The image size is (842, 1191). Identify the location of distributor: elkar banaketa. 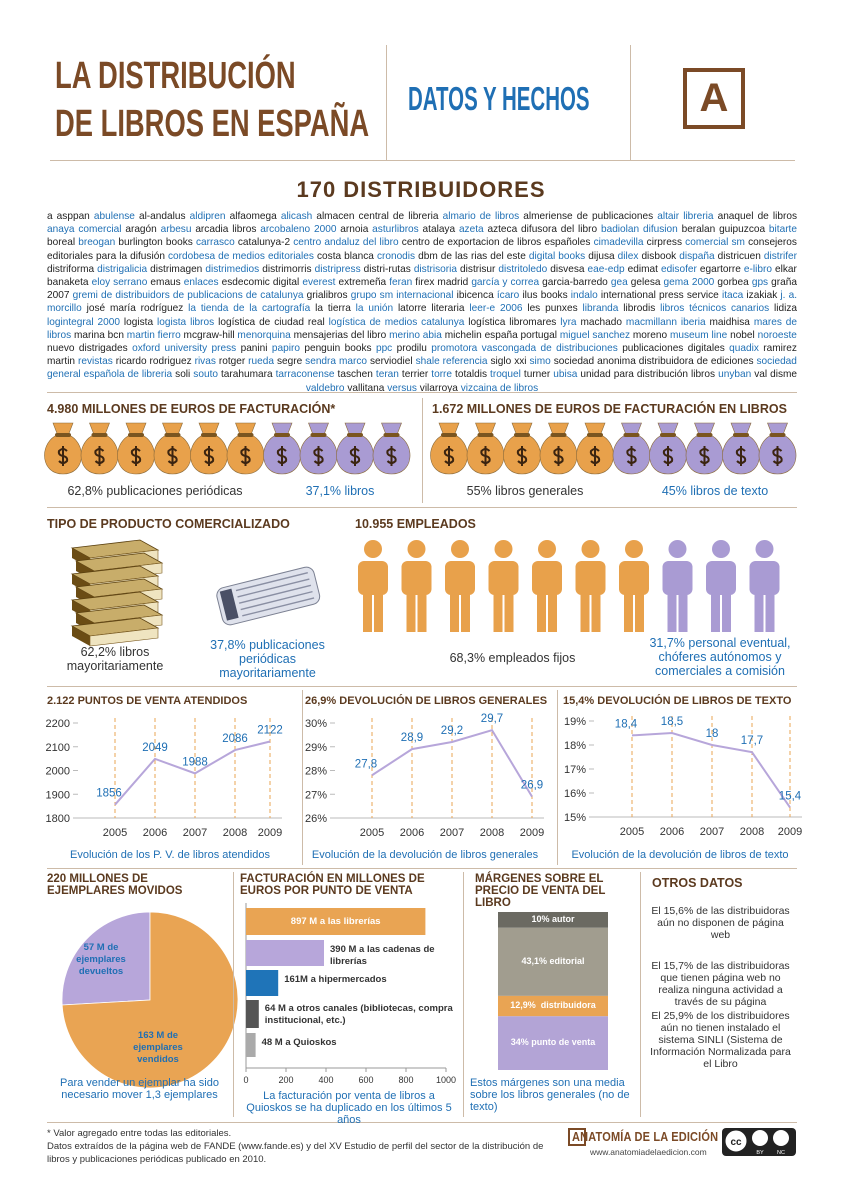
(422, 276).